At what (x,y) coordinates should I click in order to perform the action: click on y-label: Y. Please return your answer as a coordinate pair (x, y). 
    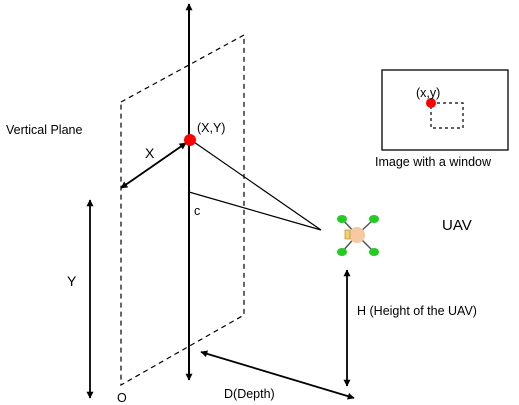
    Looking at the image, I should click on (72, 281).